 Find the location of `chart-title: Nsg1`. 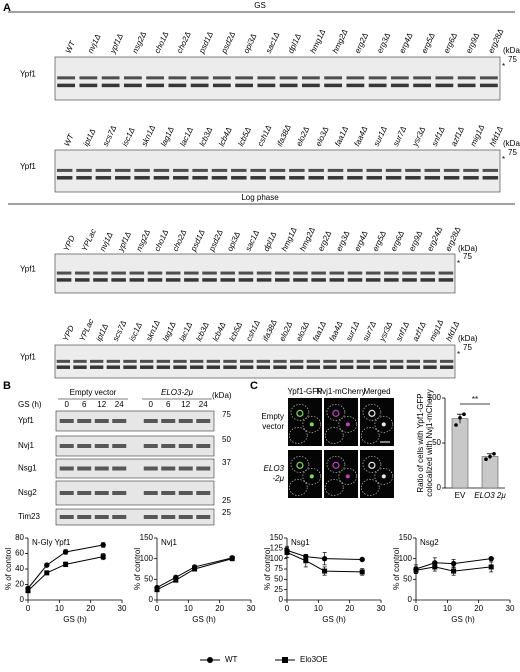

chart-title: Nsg1 is located at coordinates (300, 542).